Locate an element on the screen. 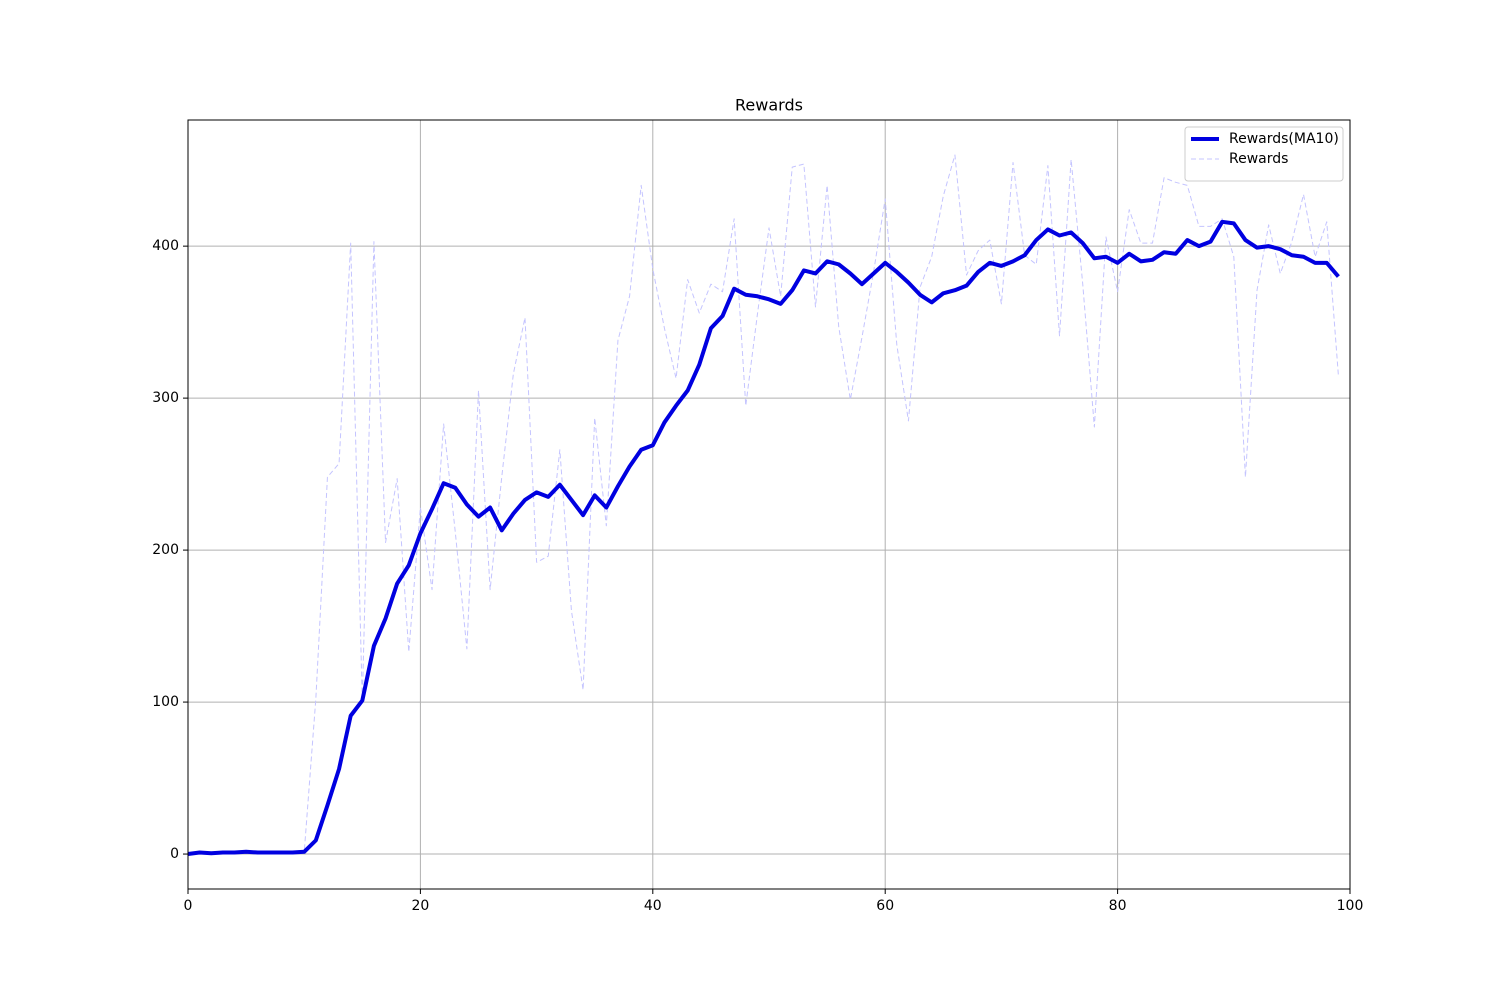 The height and width of the screenshot is (1004, 1500). x-tick-label: 0 is located at coordinates (188, 906).